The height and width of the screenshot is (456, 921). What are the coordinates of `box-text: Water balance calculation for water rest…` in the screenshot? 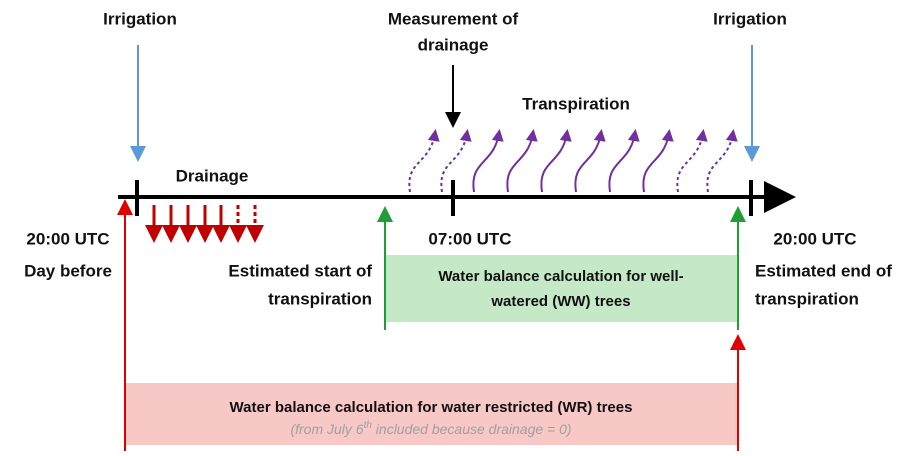 It's located at (431, 407).